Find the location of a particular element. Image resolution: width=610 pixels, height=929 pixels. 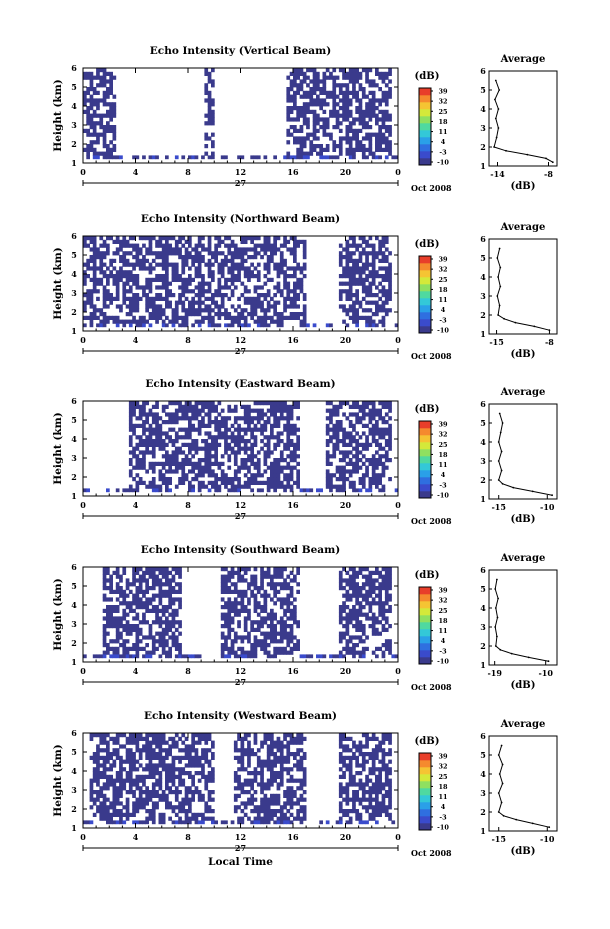

average-profile-point is located at coordinates (548, 661).